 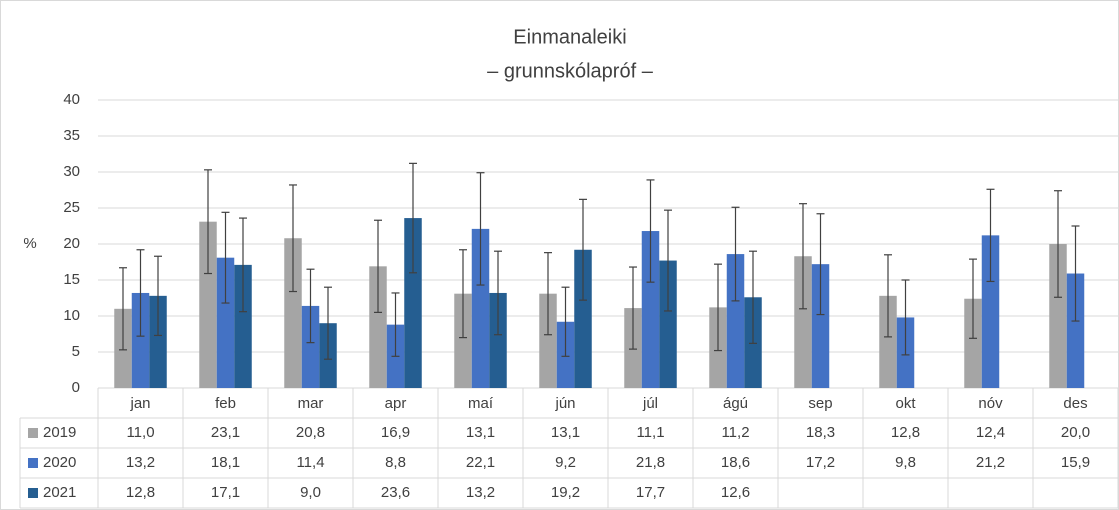 What do you see at coordinates (71, 99) in the screenshot?
I see `y-tick-label: 40` at bounding box center [71, 99].